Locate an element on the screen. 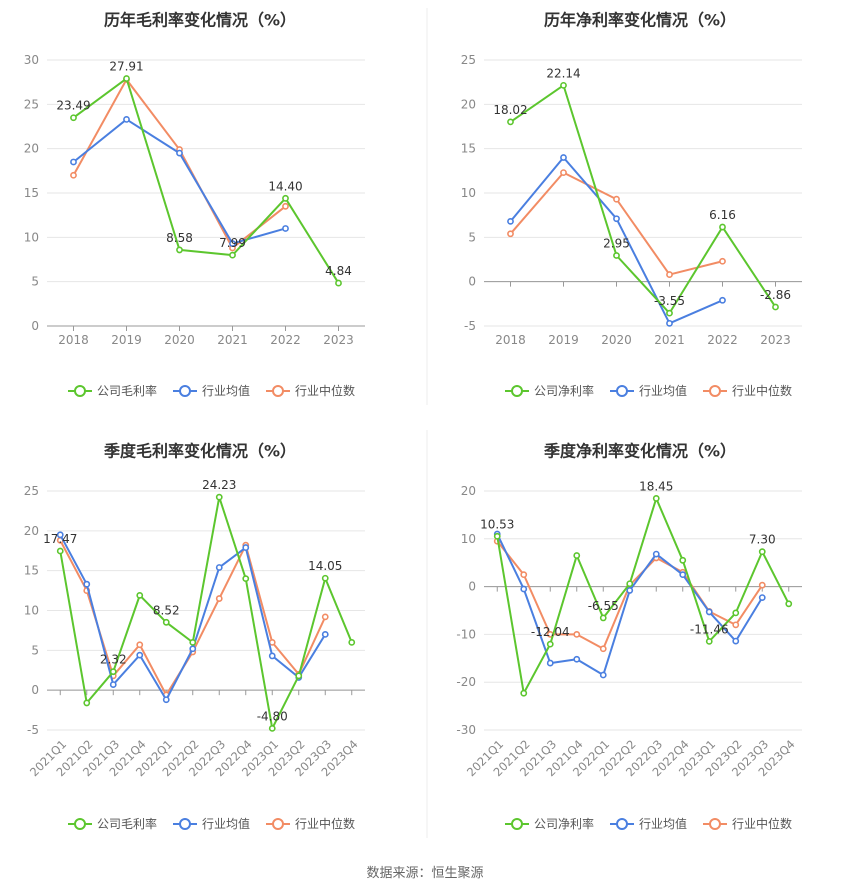  data-label: 2.32 is located at coordinates (113, 660).